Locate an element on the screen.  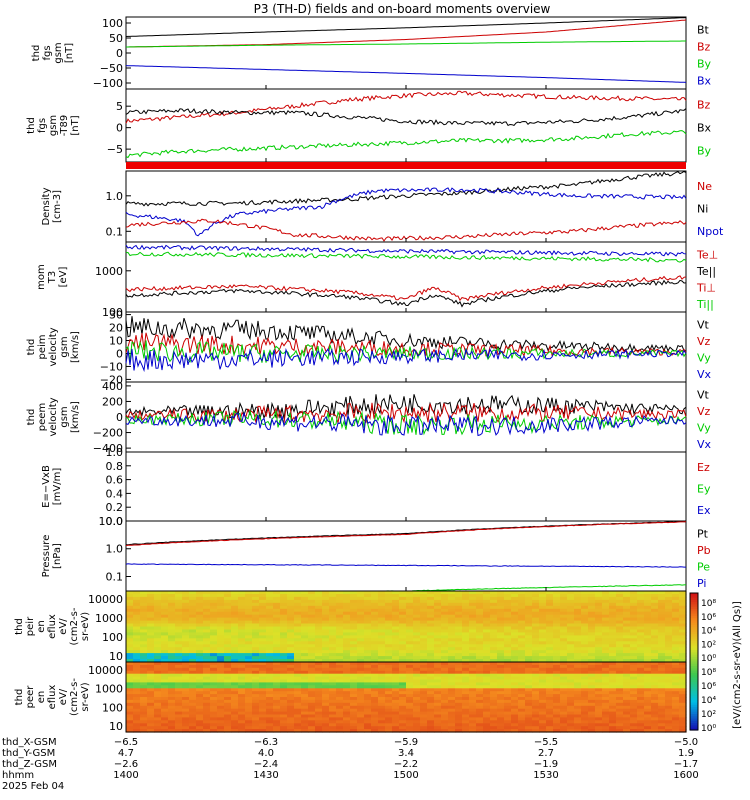
legend-label: Te|| is located at coordinates (706, 271).